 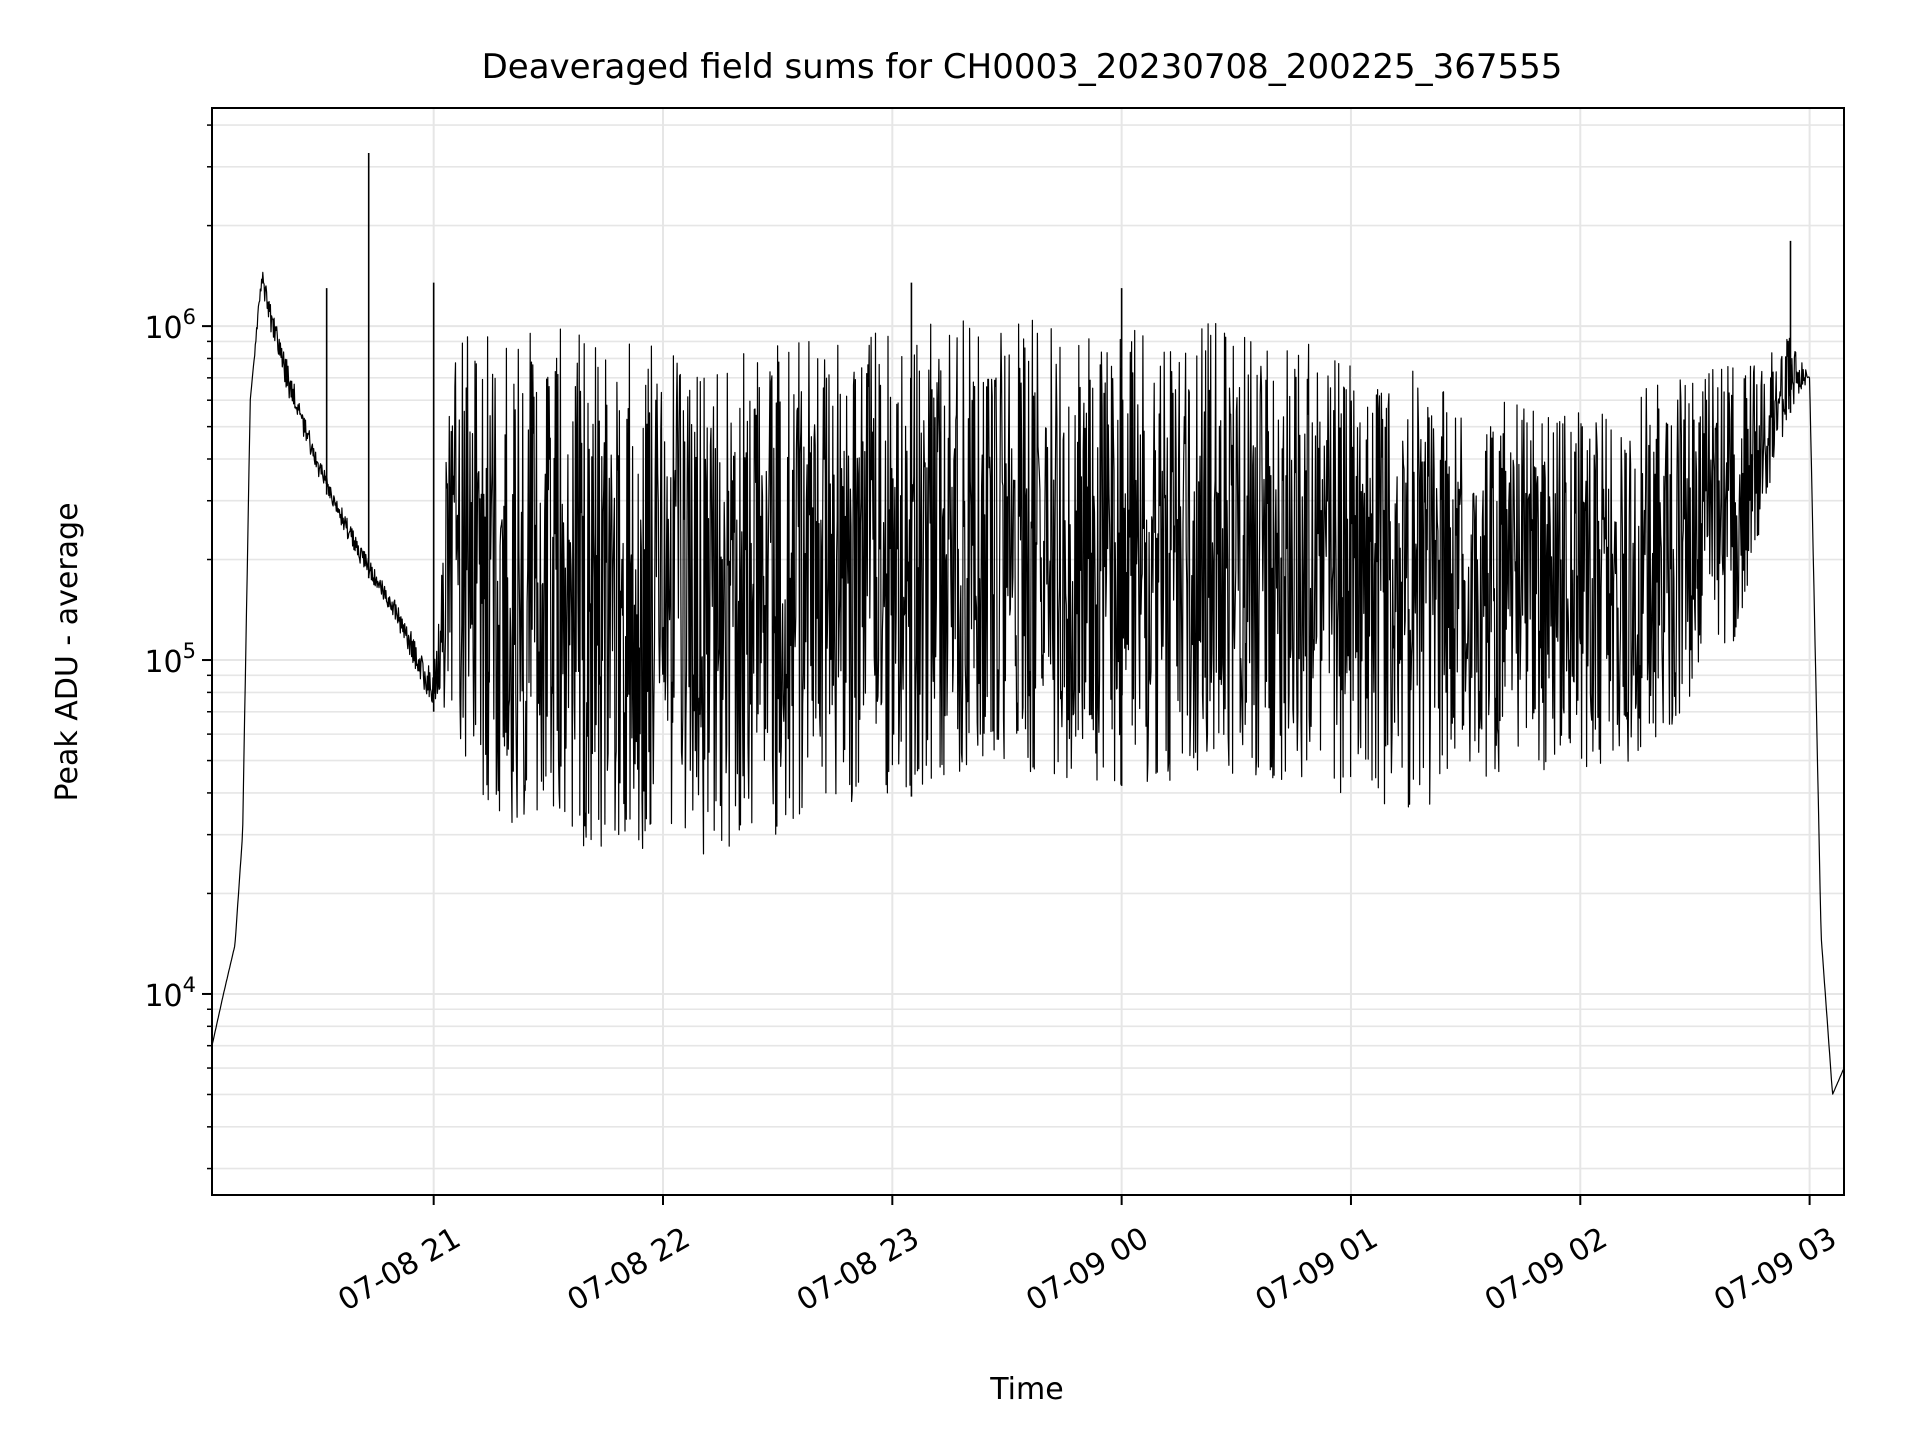 I want to click on y-axis: 10⁴ 10⁵ 10⁶, so click(x=178, y=647).